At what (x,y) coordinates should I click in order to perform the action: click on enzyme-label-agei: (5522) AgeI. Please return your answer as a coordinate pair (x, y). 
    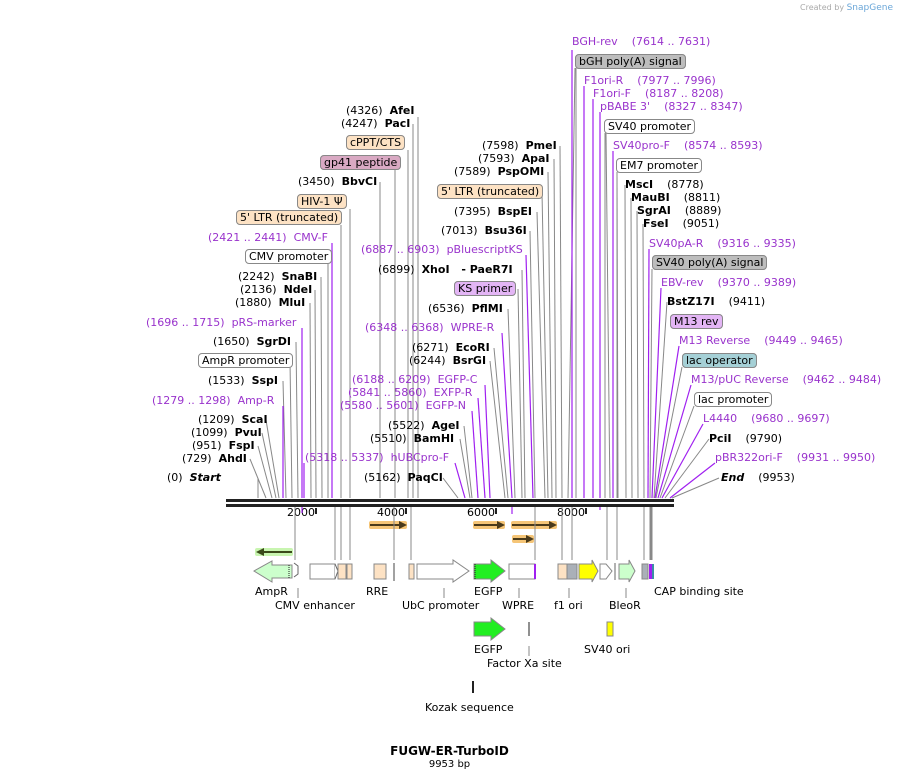
    Looking at the image, I should click on (424, 426).